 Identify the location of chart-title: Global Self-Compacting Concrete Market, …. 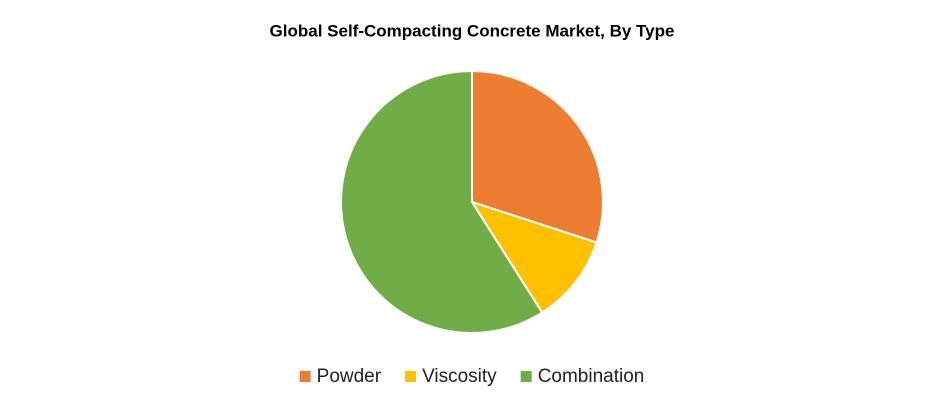
(472, 30).